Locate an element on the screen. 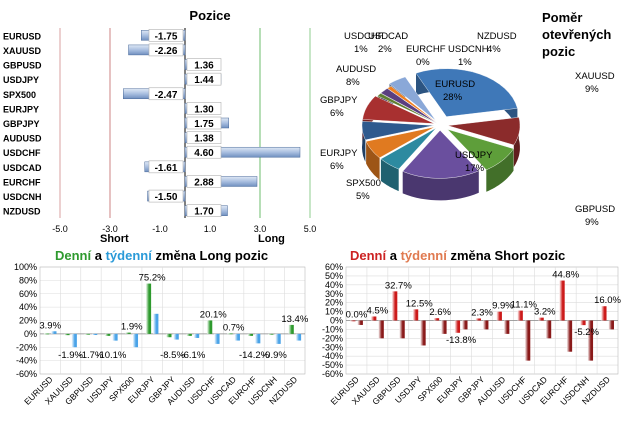 The width and height of the screenshot is (625, 424). weekly-bar-usdchf is located at coordinates (527, 340).